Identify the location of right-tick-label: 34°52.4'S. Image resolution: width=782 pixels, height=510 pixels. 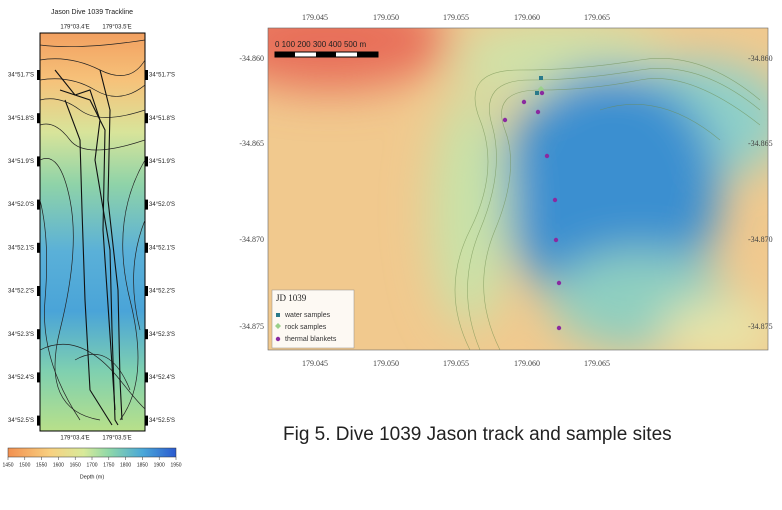
(162, 378).